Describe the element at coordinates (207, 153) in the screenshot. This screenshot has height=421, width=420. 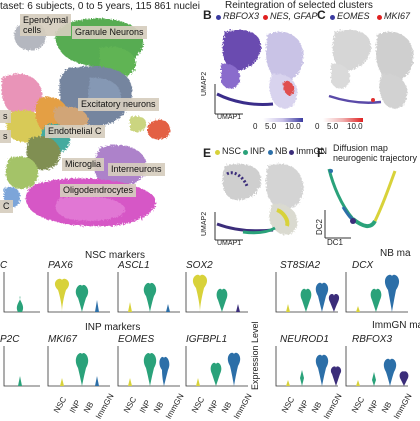
I see `panel-e-letter: E` at that location.